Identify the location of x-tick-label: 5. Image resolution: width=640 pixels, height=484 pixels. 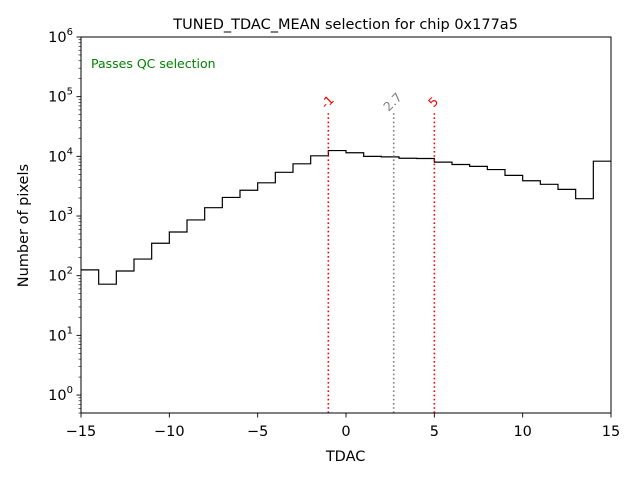
(434, 432).